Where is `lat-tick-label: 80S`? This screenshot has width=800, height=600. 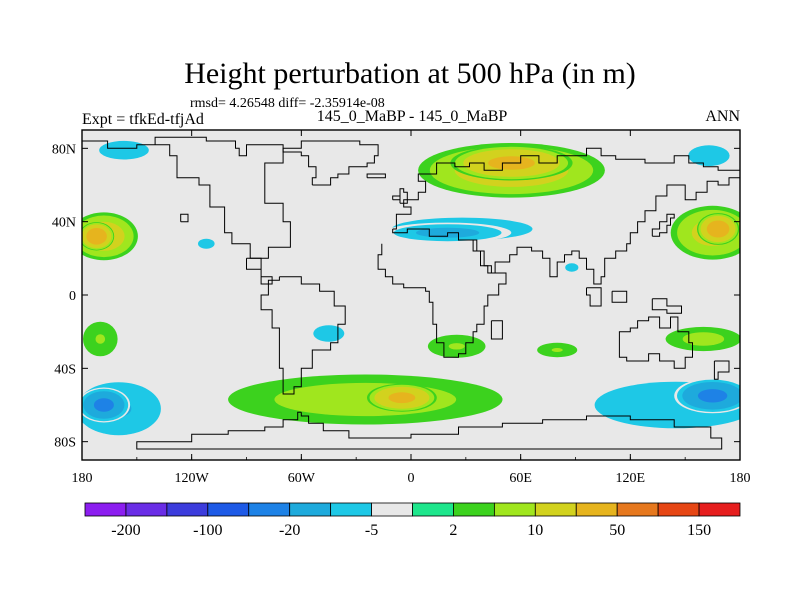
lat-tick-label: 80S is located at coordinates (65, 443).